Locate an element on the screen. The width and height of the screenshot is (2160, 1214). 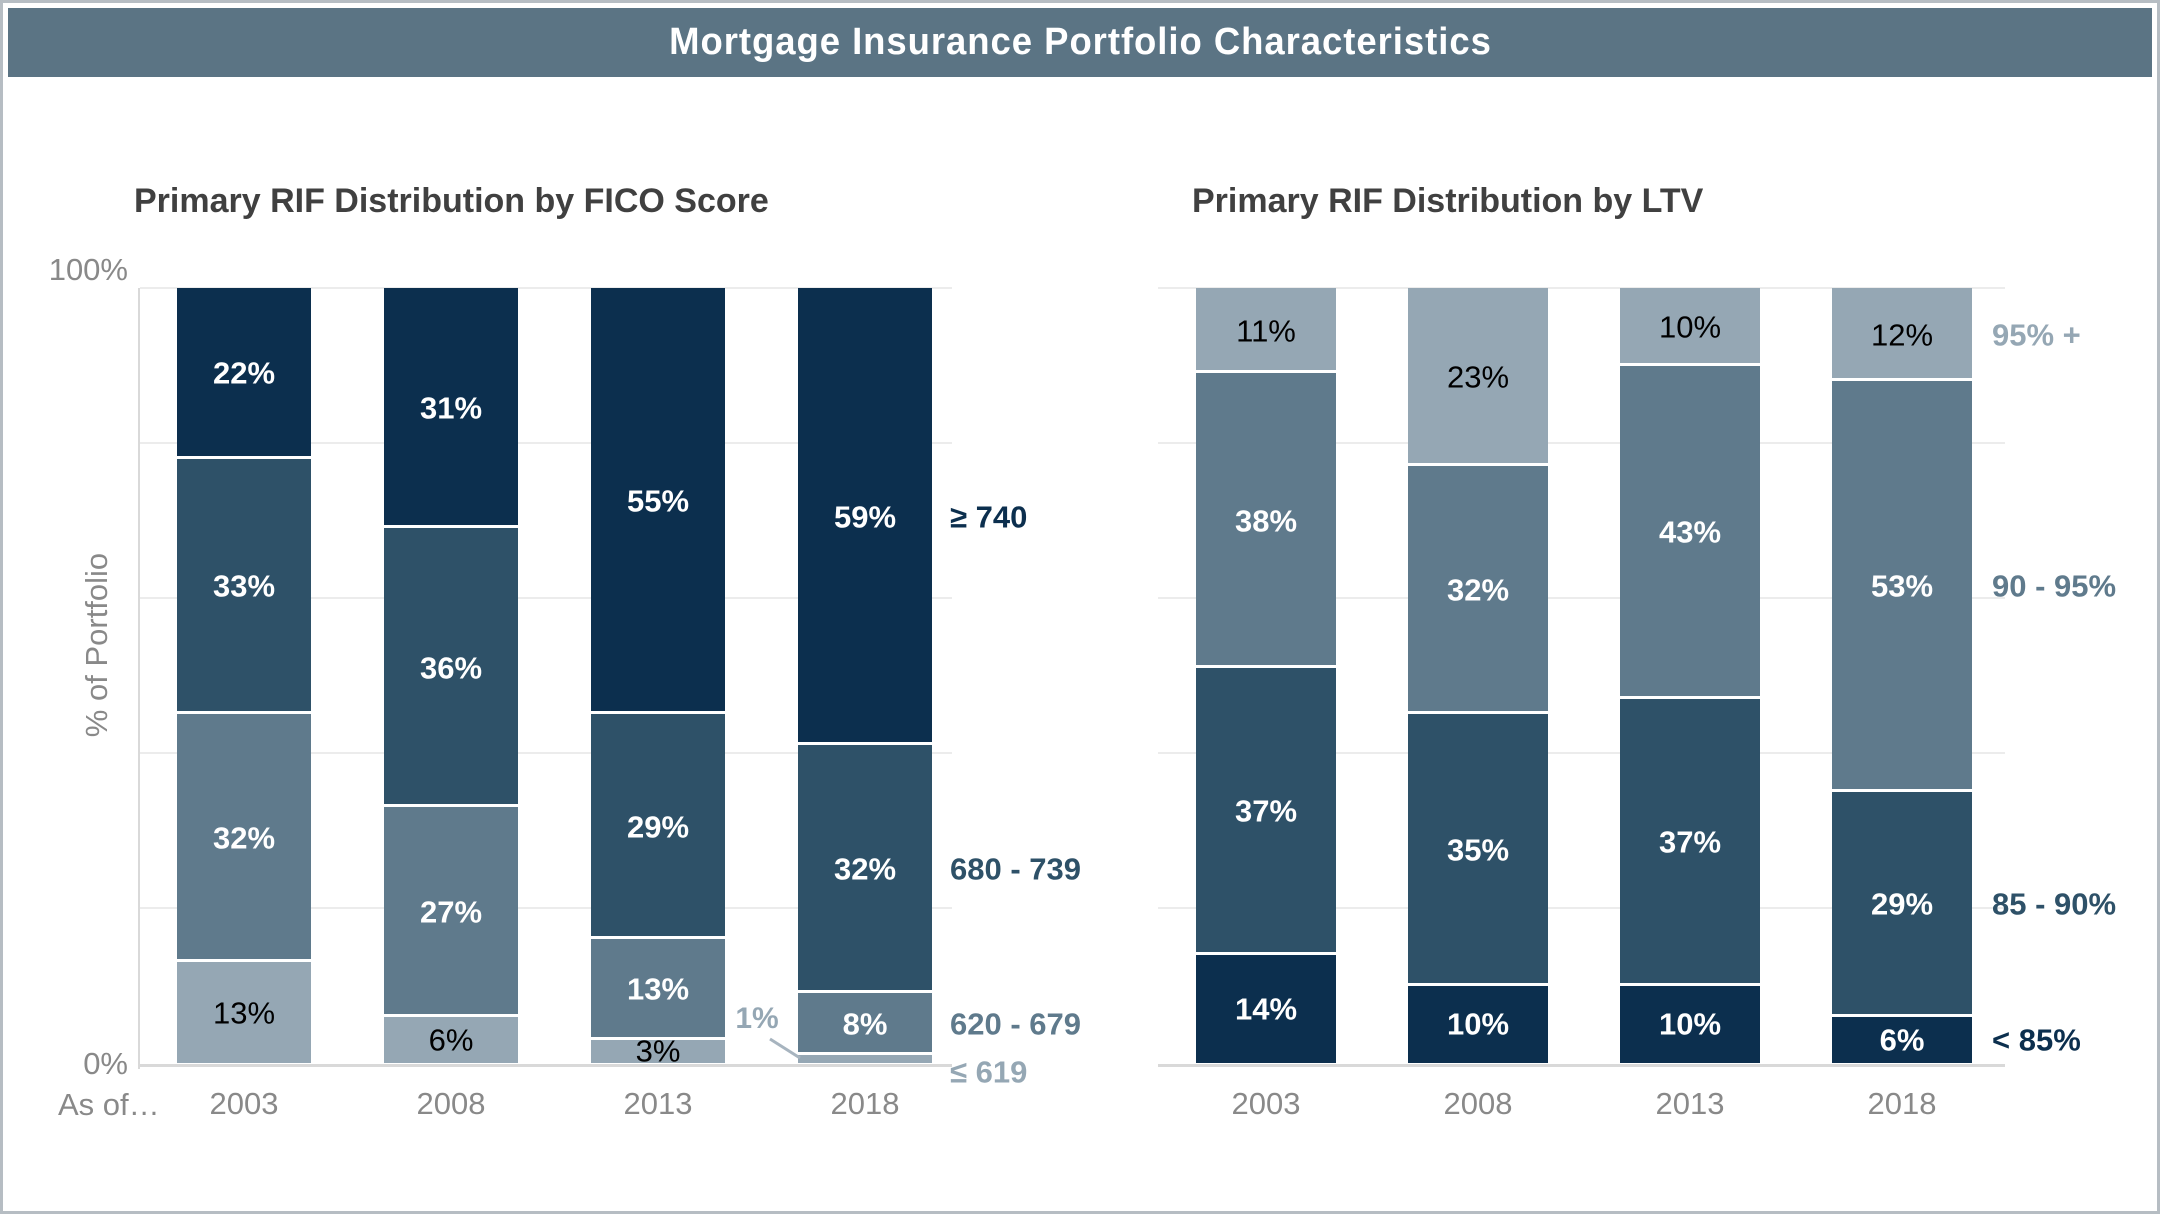
bar-segment-label: 8% is located at coordinates (865, 1024).